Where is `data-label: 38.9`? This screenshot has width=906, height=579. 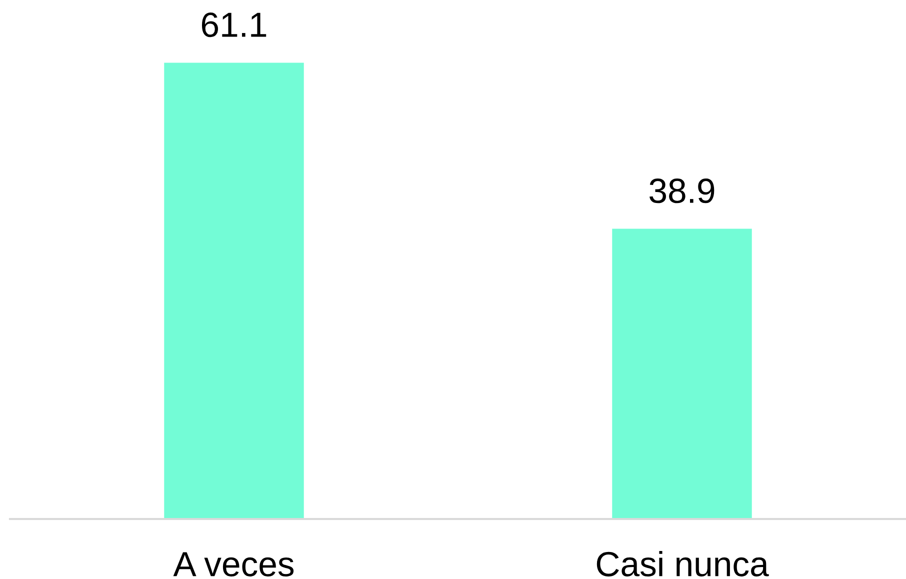 data-label: 38.9 is located at coordinates (682, 191).